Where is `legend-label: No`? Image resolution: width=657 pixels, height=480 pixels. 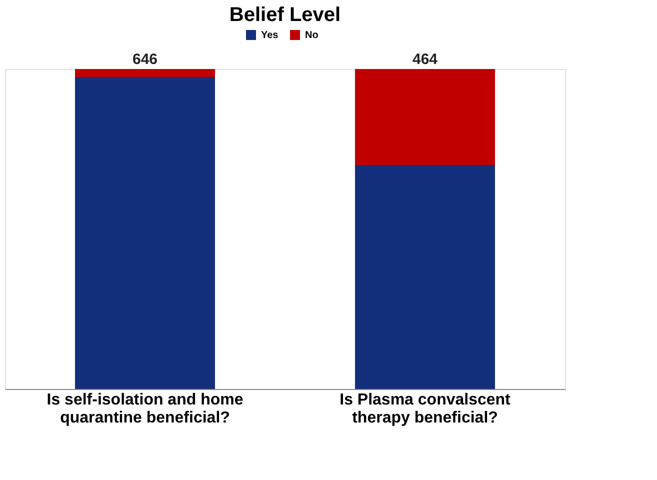 legend-label: No is located at coordinates (311, 35).